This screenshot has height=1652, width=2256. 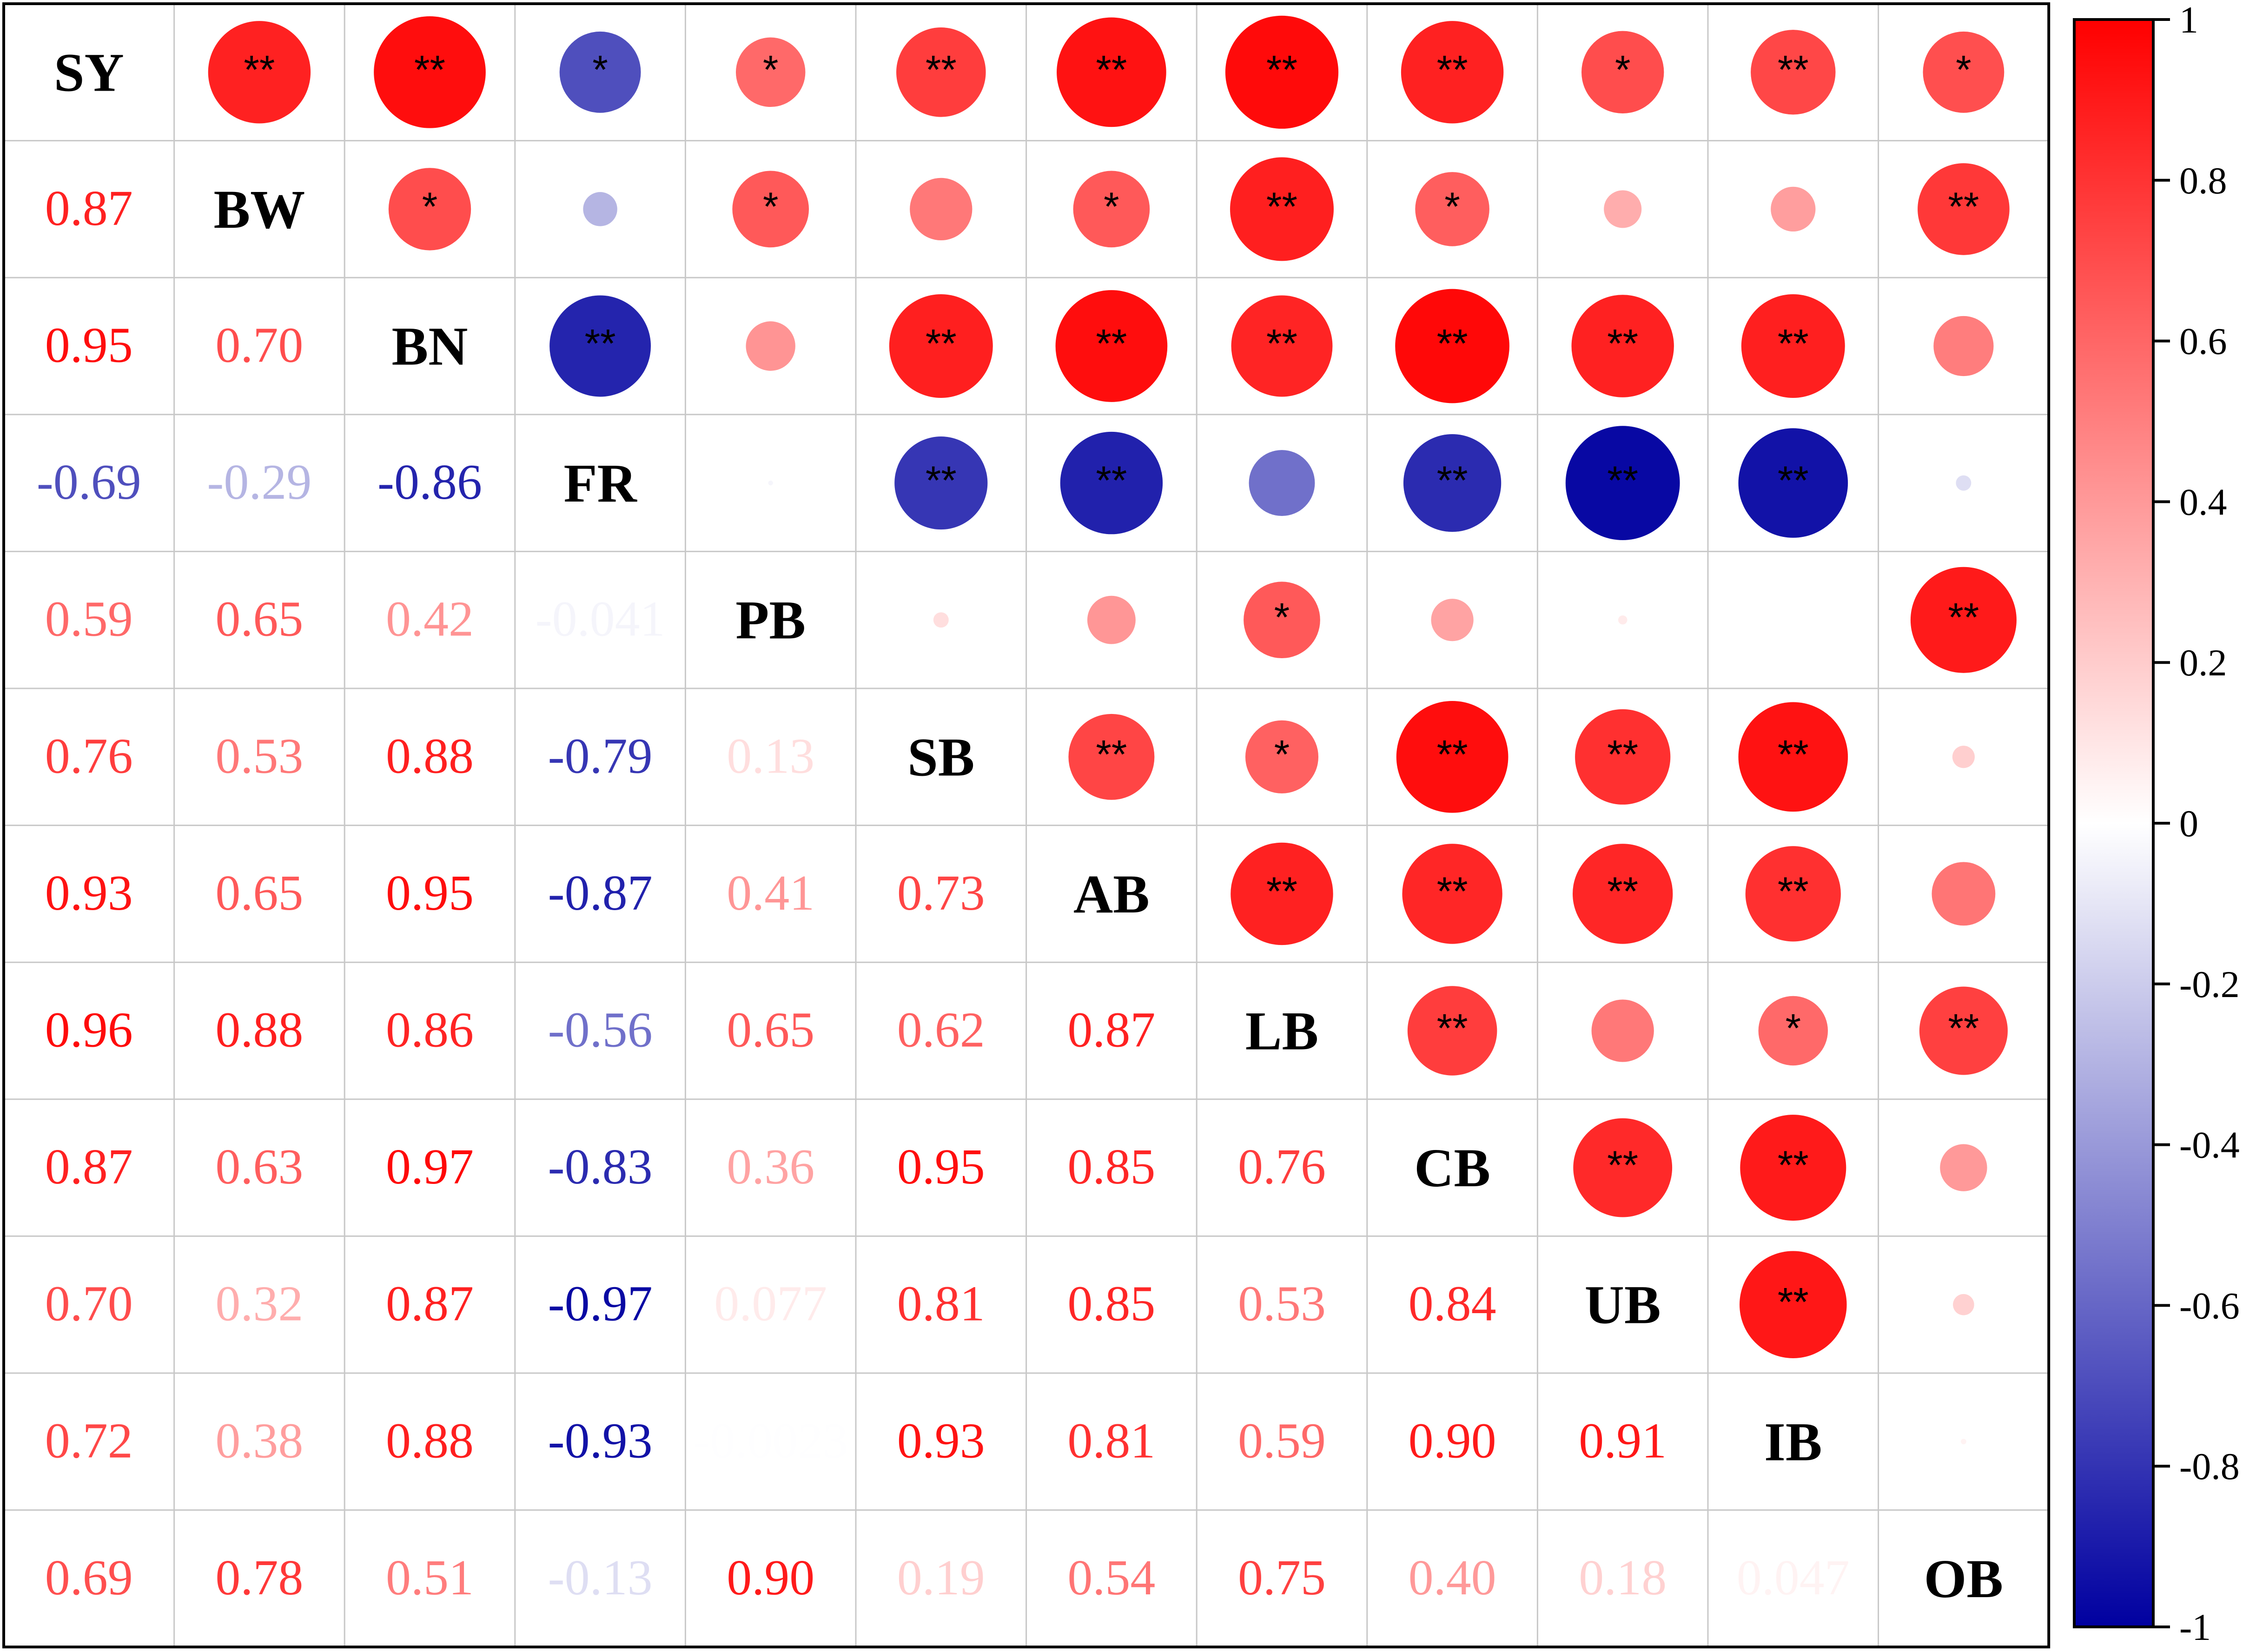 I want to click on correlation-value: 0.97, so click(x=430, y=1167).